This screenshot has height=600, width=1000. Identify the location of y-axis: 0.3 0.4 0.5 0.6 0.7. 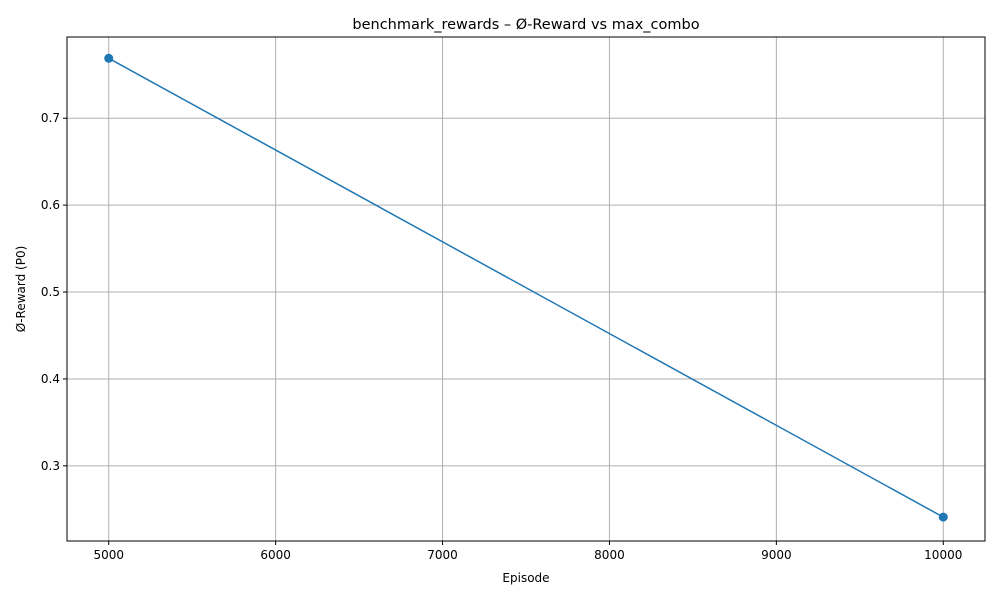
(54, 292).